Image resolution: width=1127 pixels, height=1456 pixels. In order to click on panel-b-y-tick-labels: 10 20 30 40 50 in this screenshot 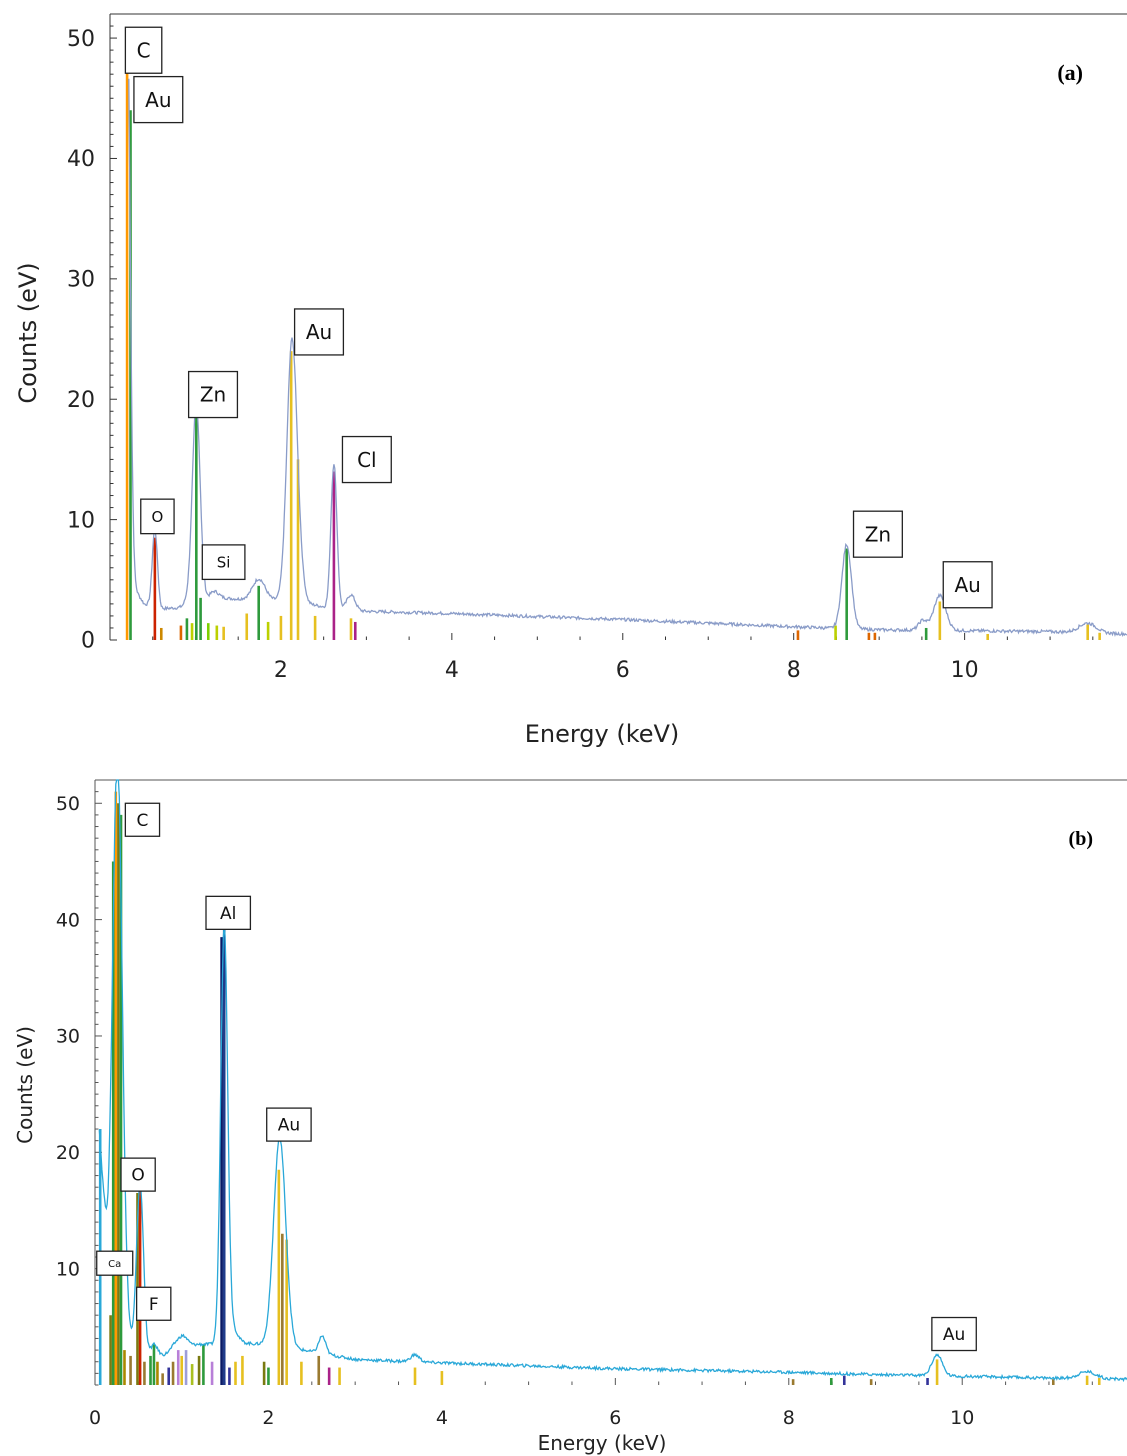, I will do `click(68, 1036)`.